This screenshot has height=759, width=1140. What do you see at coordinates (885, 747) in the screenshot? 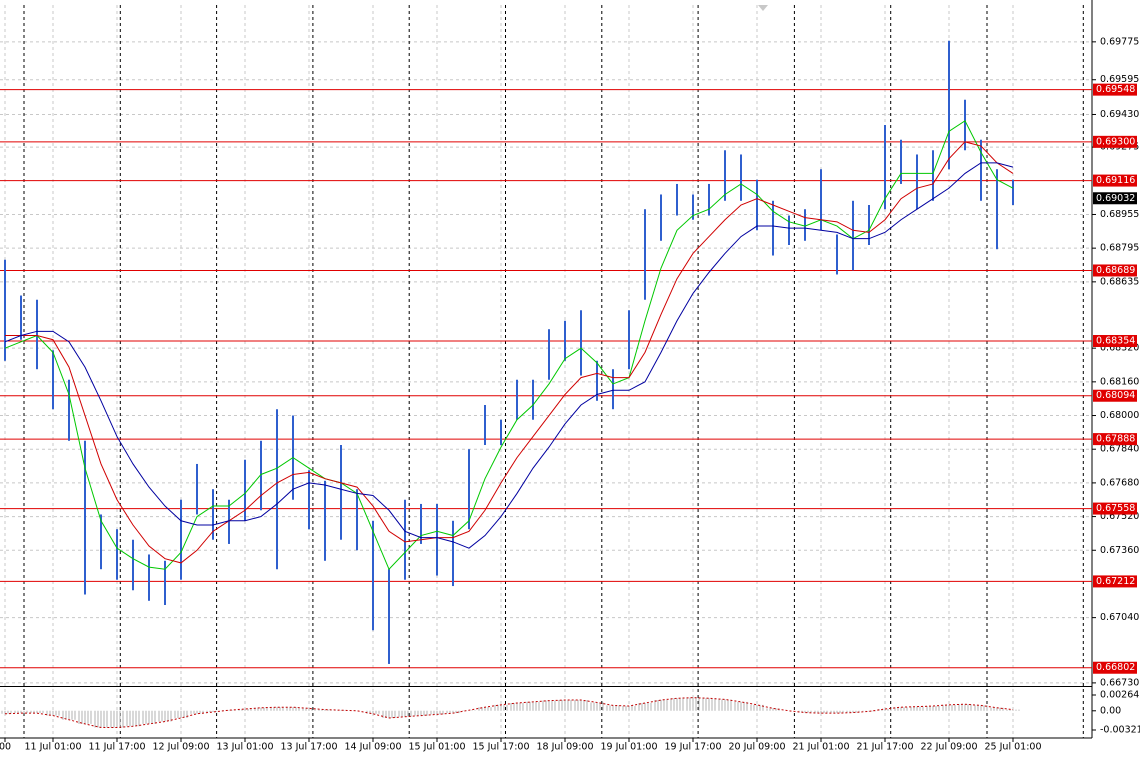
I see `x-tick-label: 21 Jul 17:00` at bounding box center [885, 747].